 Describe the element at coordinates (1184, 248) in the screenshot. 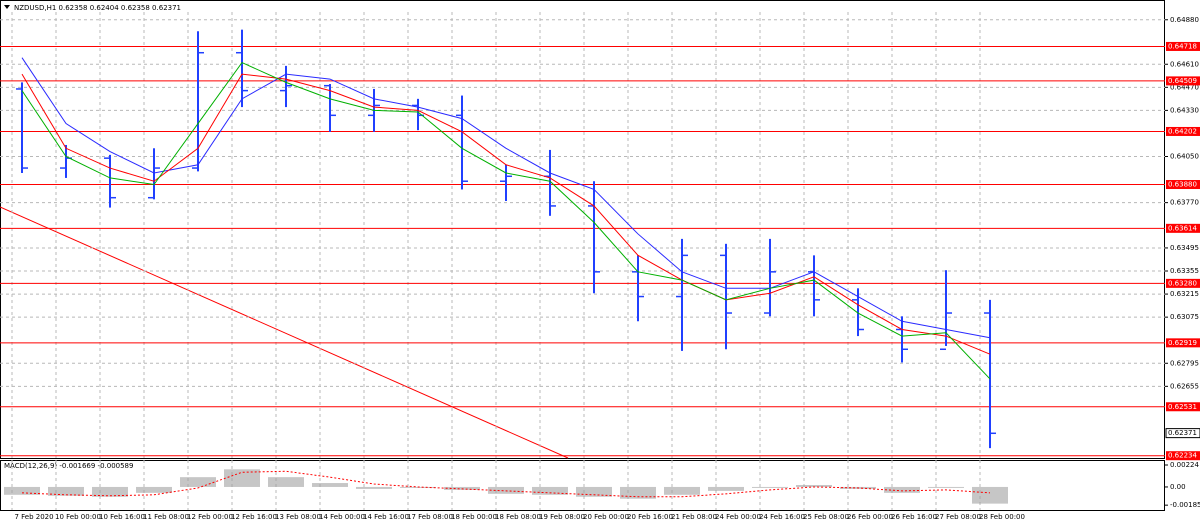

I see `y-tick-label: 0.63495` at that location.